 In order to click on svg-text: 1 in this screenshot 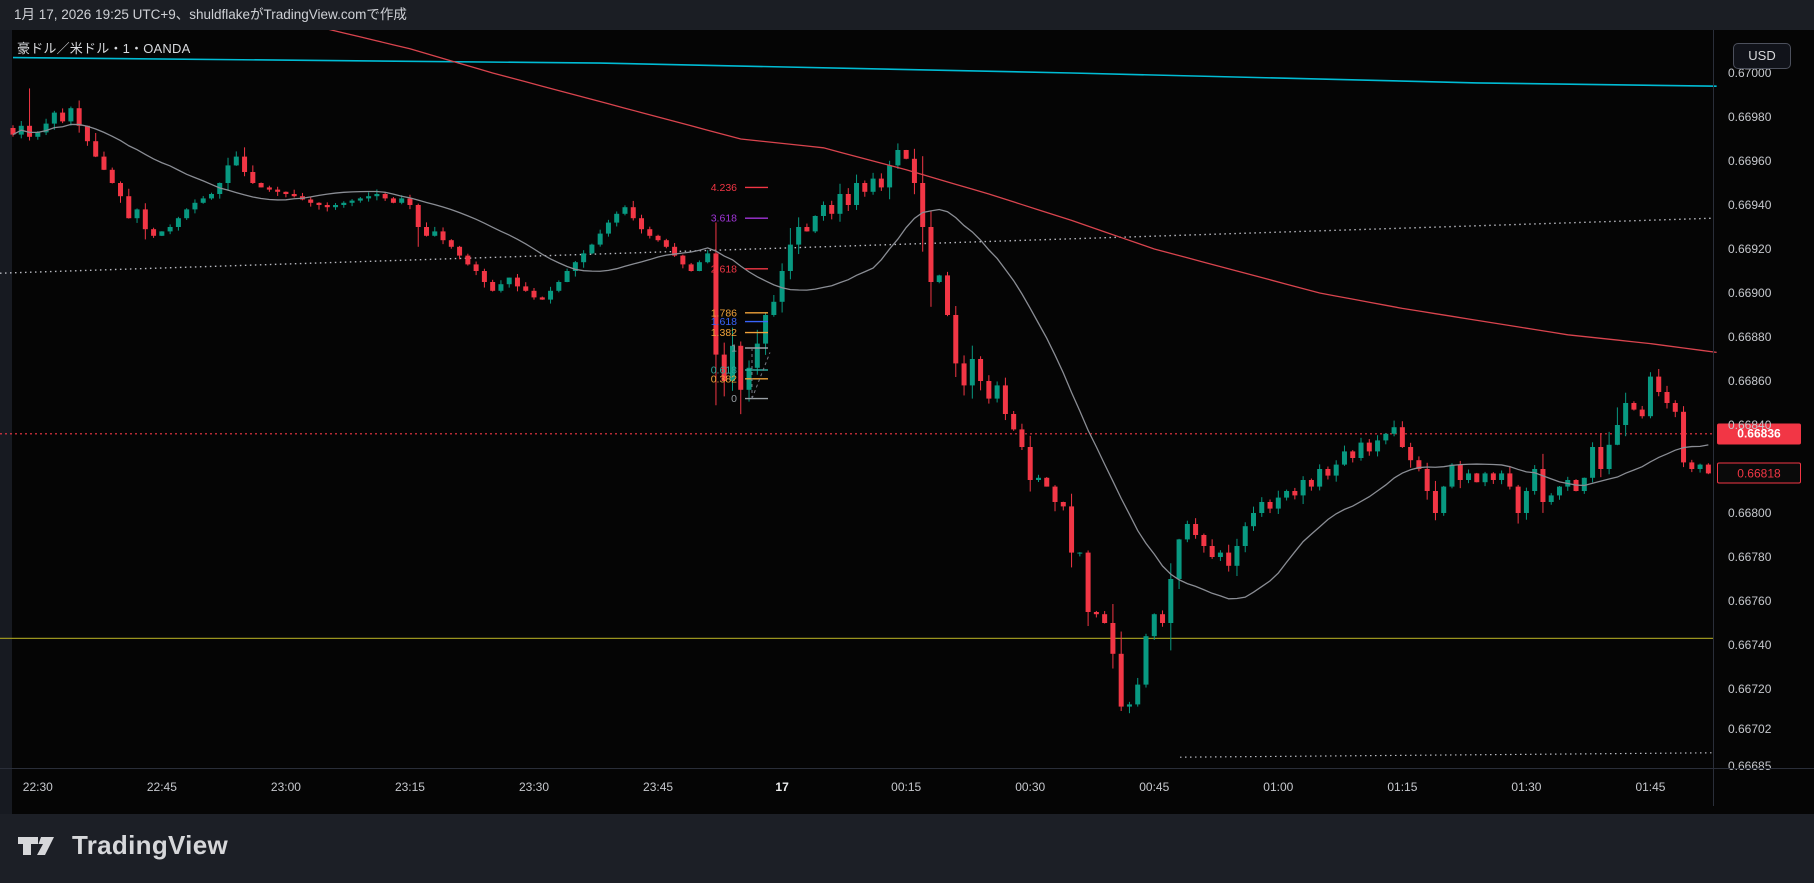, I will do `click(734, 349)`.